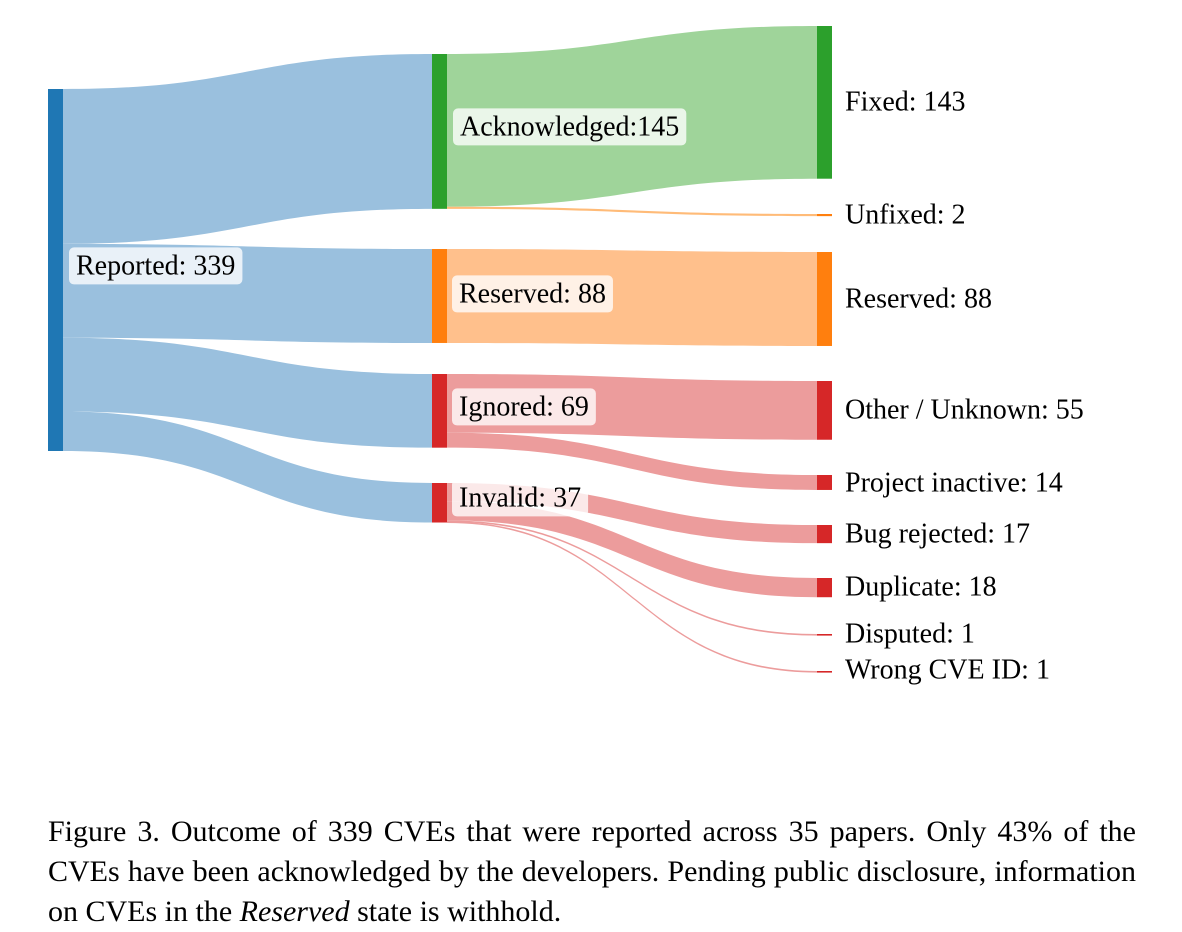  Describe the element at coordinates (824, 672) in the screenshot. I see `node-wrongid` at that location.